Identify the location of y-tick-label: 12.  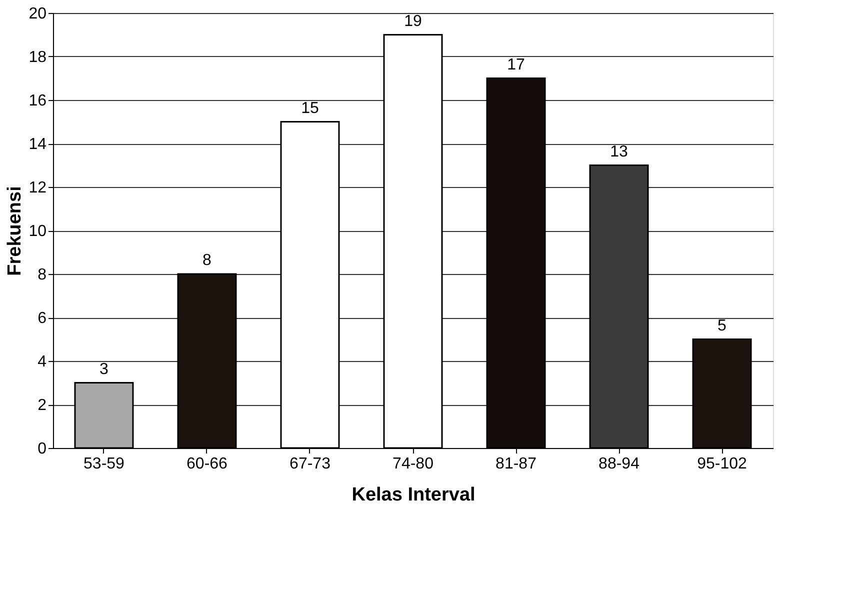
(37, 188).